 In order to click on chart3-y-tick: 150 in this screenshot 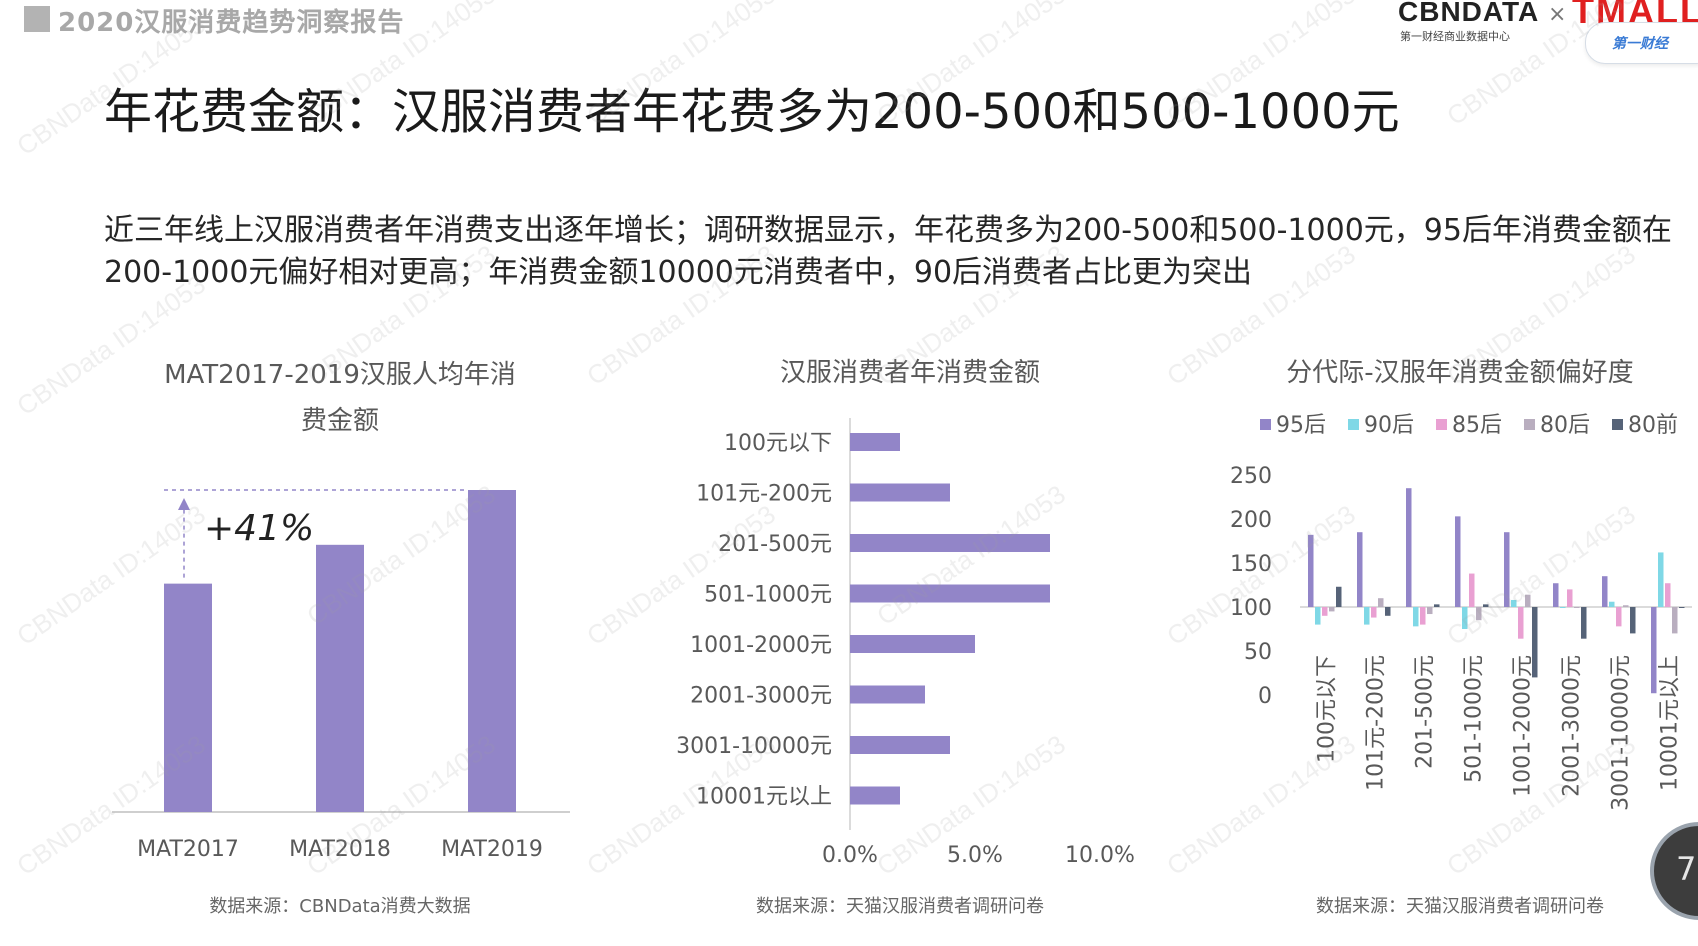, I will do `click(1251, 564)`.